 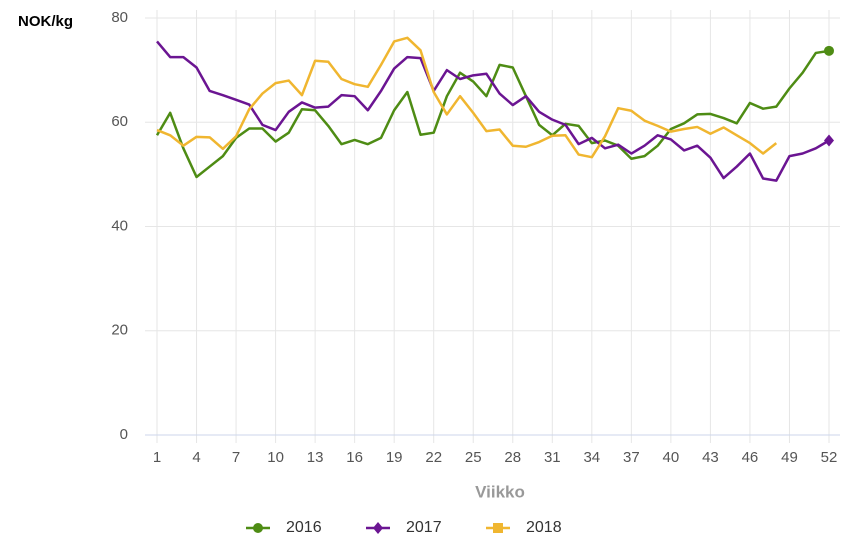 What do you see at coordinates (671, 457) in the screenshot?
I see `x-tick-label: 40` at bounding box center [671, 457].